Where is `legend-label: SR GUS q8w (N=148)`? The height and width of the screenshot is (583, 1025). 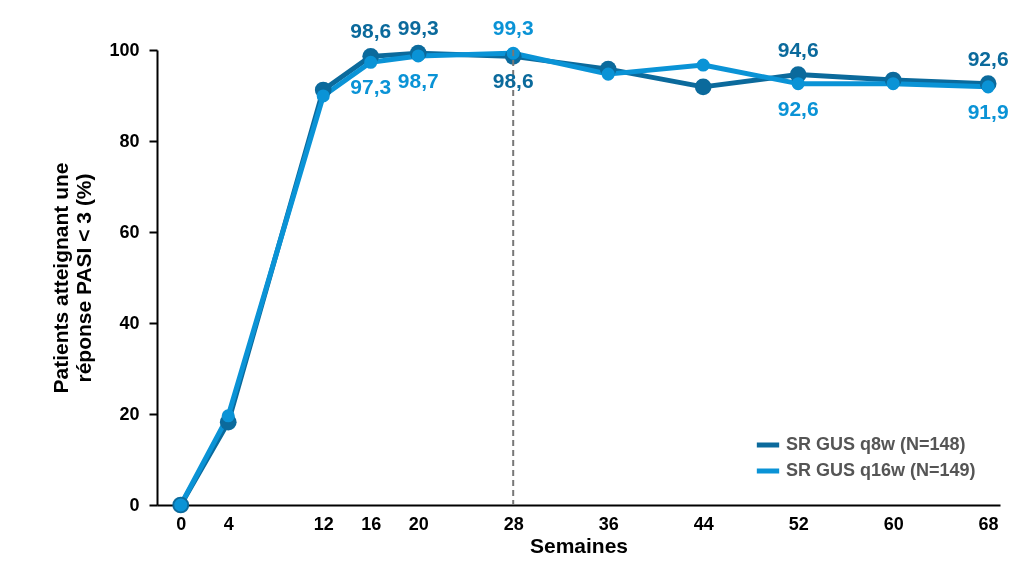
legend-label: SR GUS q8w (N=148) is located at coordinates (876, 444).